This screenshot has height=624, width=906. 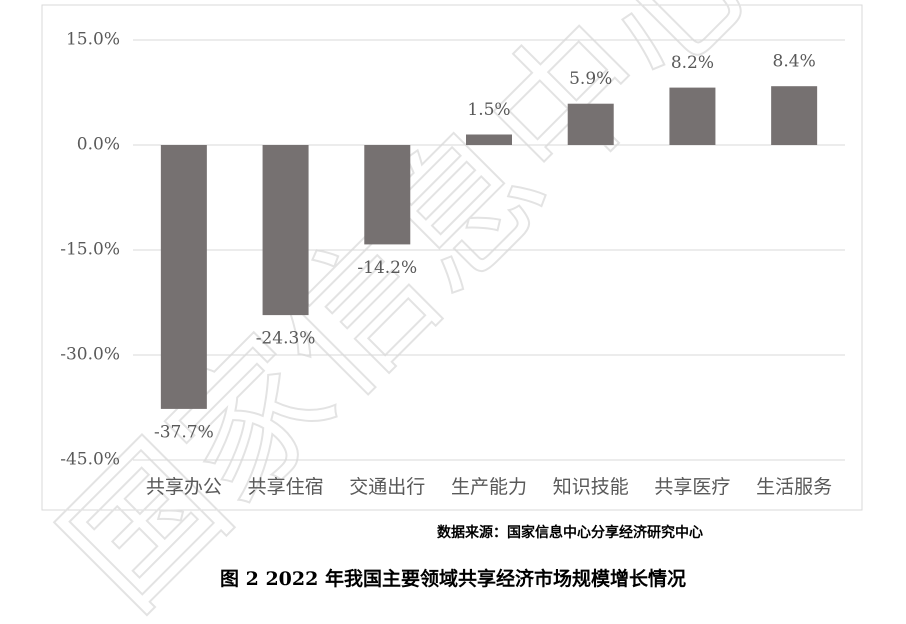 What do you see at coordinates (453, 578) in the screenshot?
I see `caption: 图 2 2022 年我国主要领域共享经济市场规模增长情况` at bounding box center [453, 578].